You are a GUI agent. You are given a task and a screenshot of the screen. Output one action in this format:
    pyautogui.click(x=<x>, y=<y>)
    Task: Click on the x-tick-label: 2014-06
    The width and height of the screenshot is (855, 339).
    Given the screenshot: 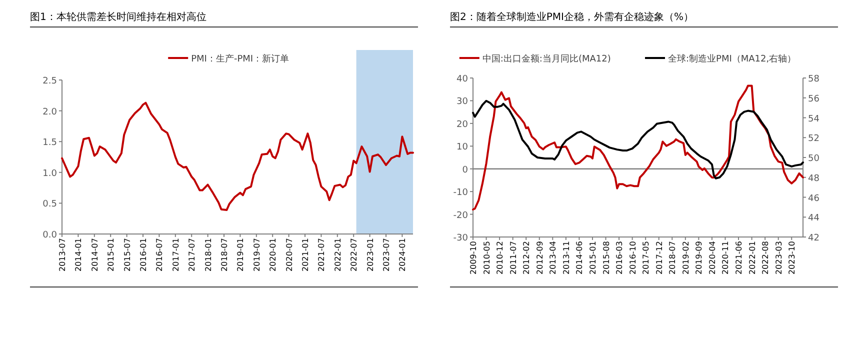 What is the action you would take?
    pyautogui.click(x=579, y=257)
    